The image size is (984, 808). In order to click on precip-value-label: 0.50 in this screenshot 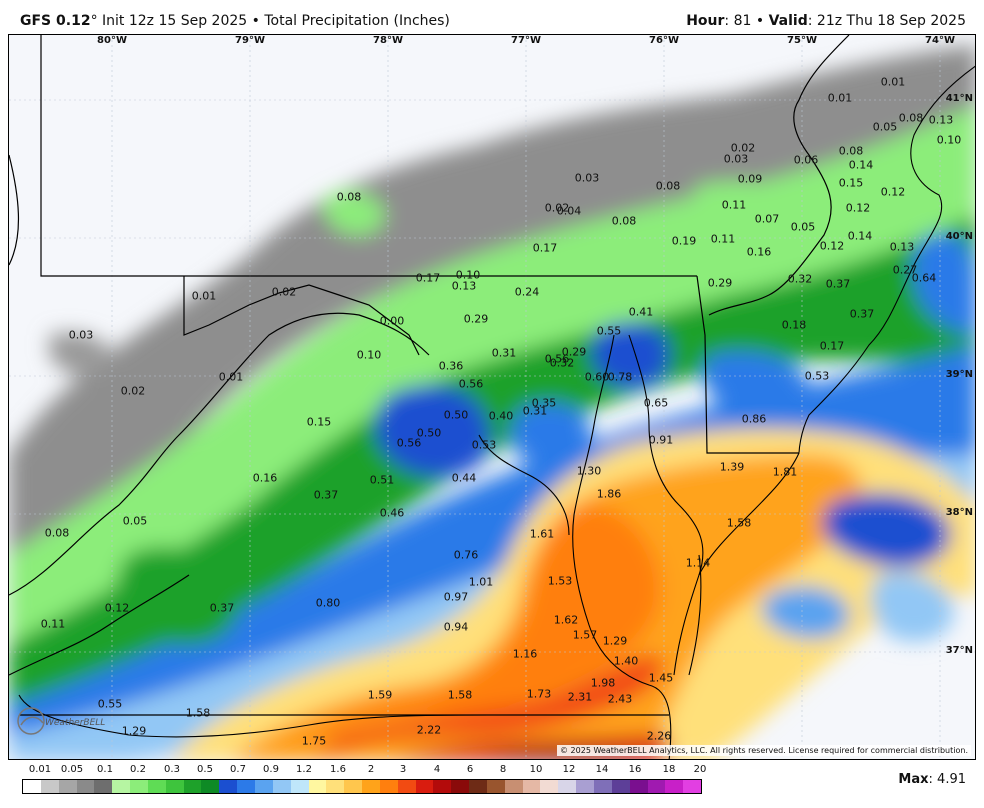, I will do `click(429, 433)`.